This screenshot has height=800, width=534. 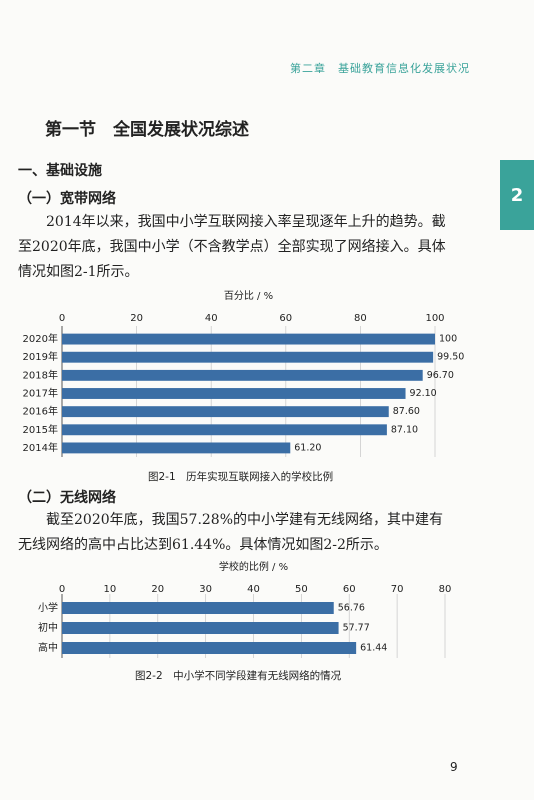 I want to click on y-tick-label: 高中, so click(x=48, y=647).